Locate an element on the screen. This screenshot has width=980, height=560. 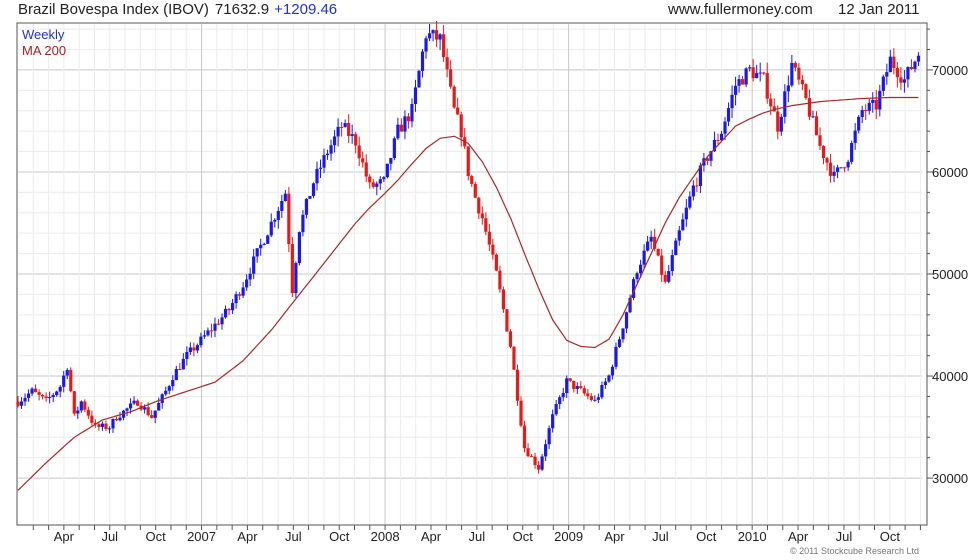
price-change: +1209.46 is located at coordinates (306, 9).